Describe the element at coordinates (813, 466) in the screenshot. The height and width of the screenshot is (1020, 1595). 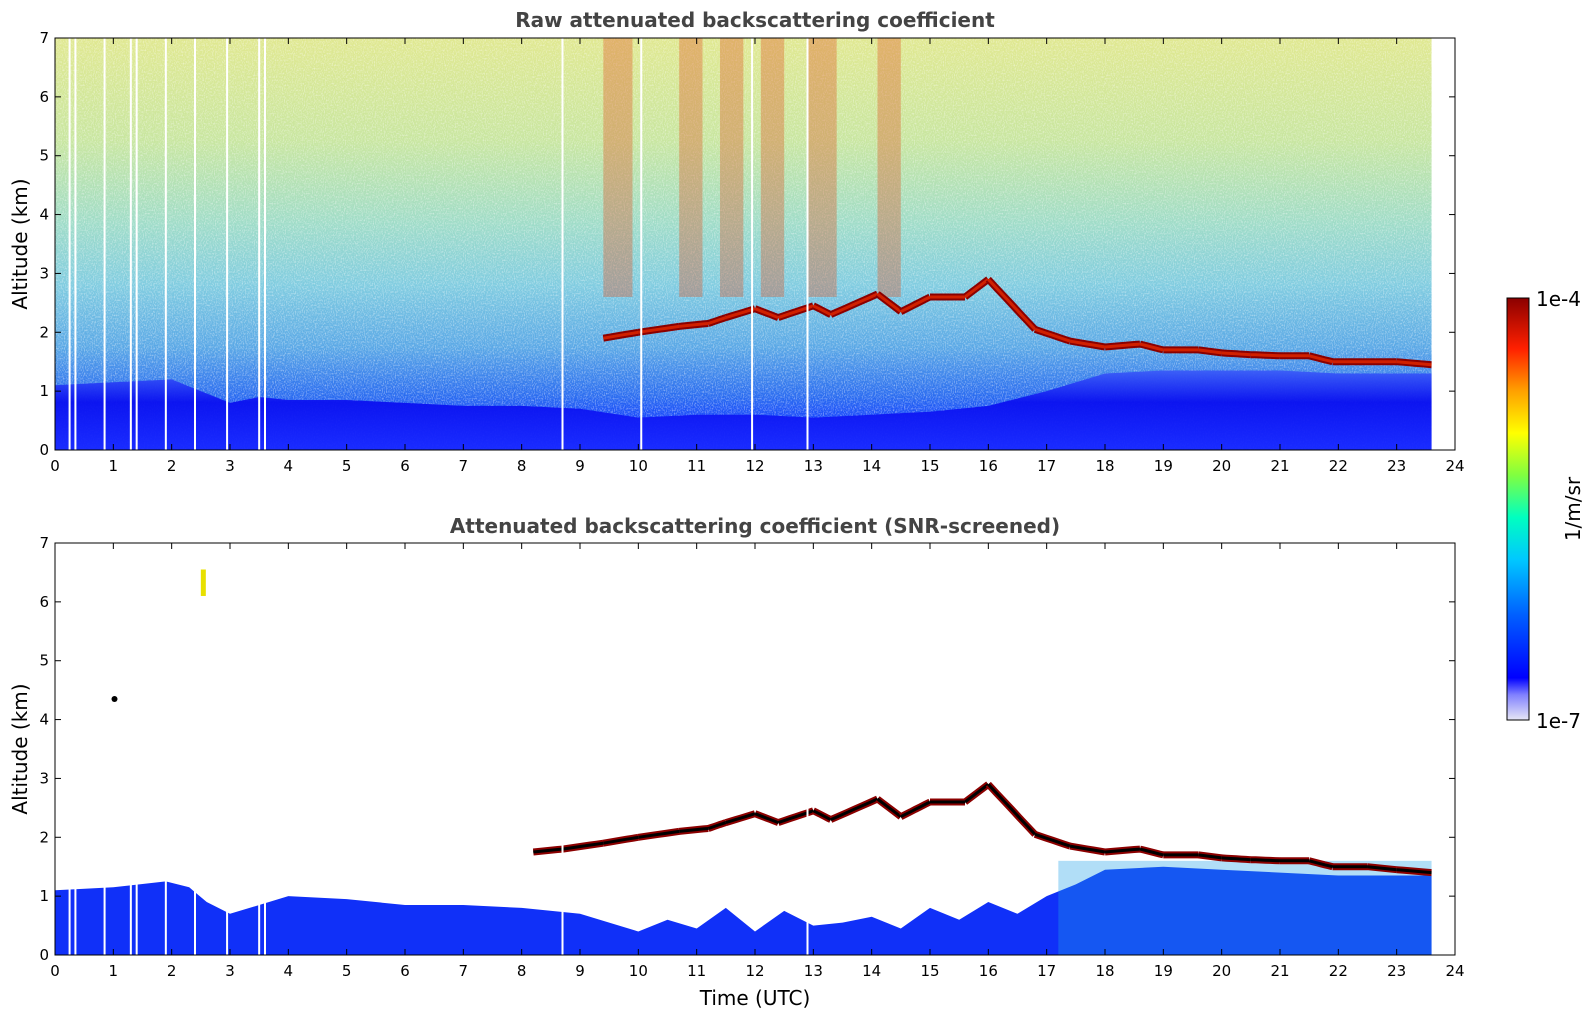
I see `x-tick-label: 13` at that location.